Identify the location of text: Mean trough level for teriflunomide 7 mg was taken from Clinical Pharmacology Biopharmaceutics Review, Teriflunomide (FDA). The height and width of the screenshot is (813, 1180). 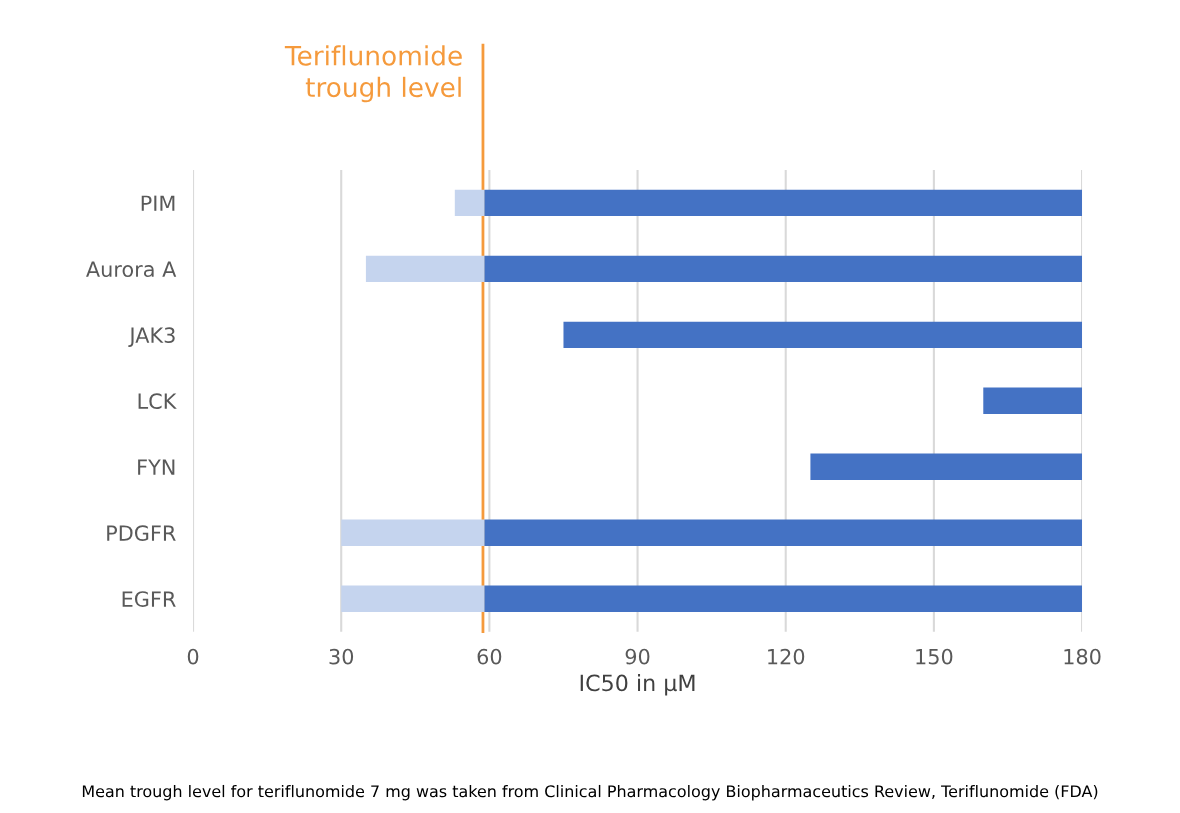
(590, 792).